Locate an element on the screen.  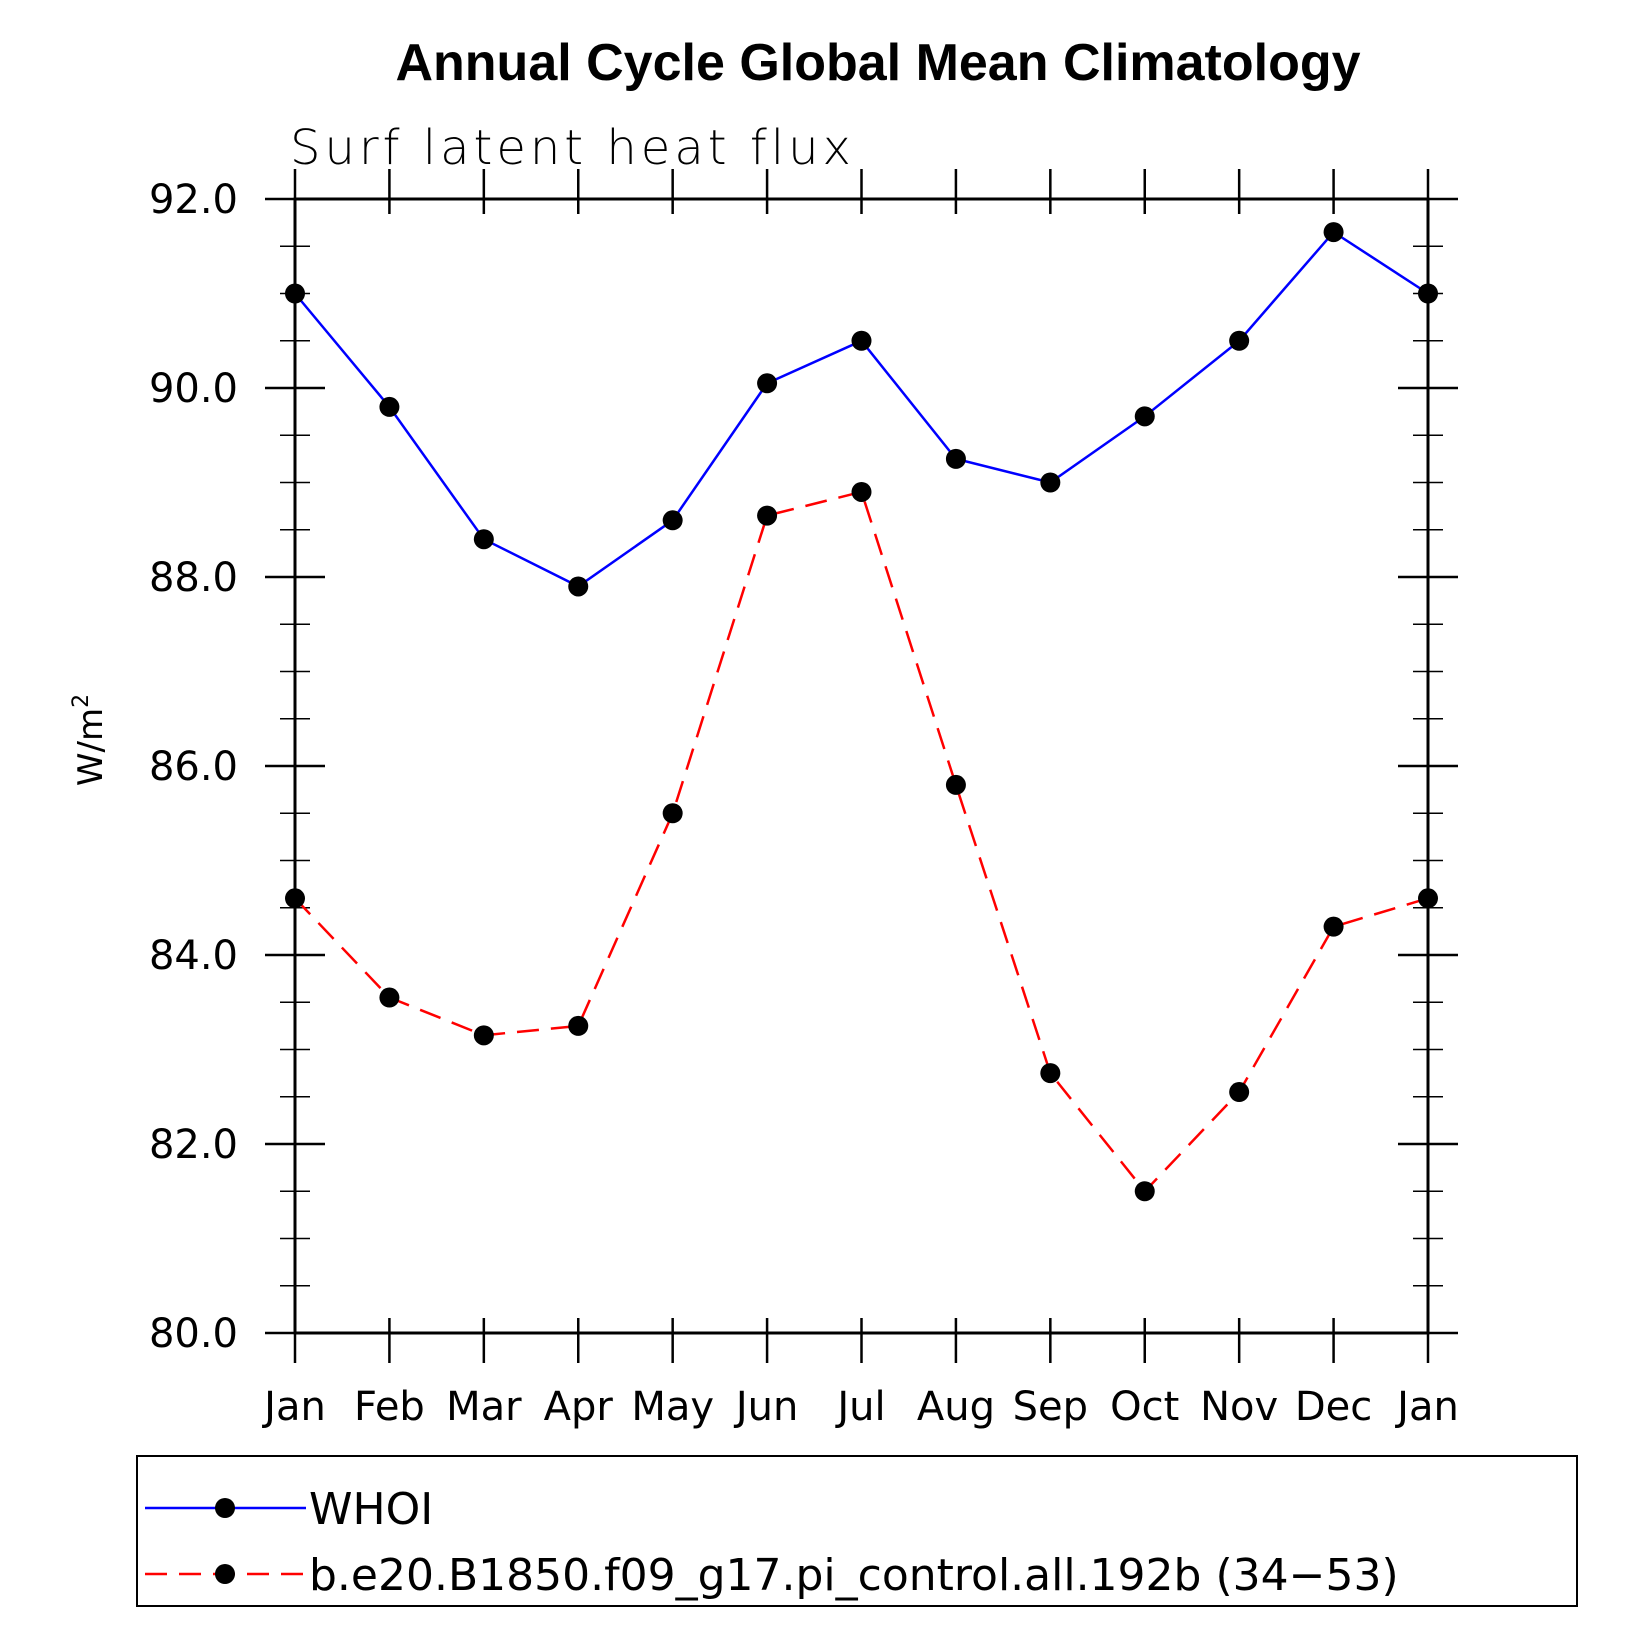
svg-text: W/m2 is located at coordinates (90, 740).